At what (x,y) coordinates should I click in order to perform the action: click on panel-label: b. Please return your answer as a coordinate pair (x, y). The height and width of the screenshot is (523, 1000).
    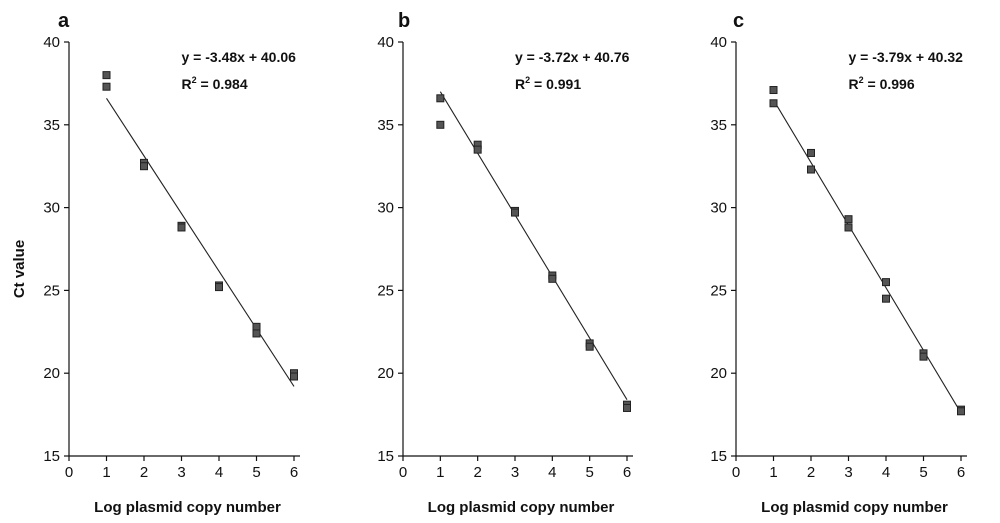
    Looking at the image, I should click on (404, 21).